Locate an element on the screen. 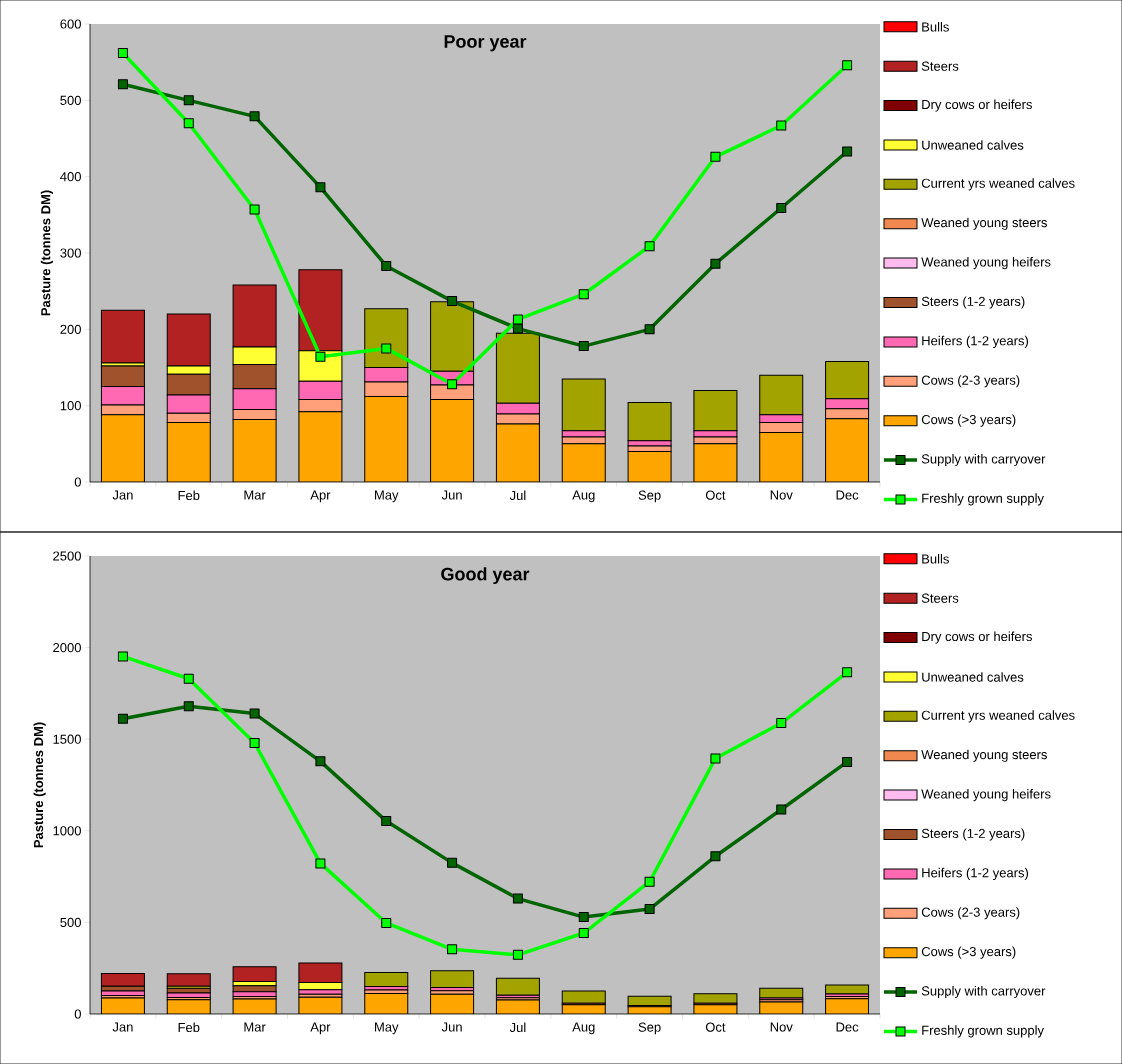 The height and width of the screenshot is (1064, 1122). y-tick-label: 300 is located at coordinates (70, 253).